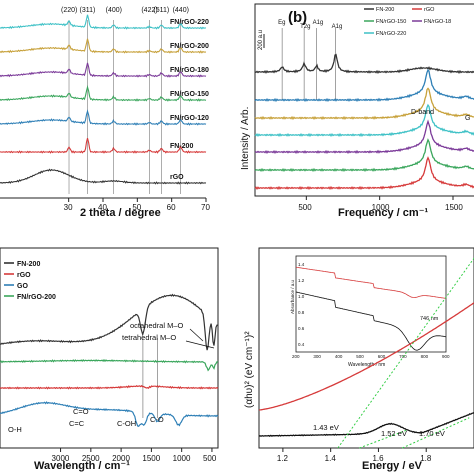 The width and height of the screenshot is (474, 474). What do you see at coordinates (301, 312) in the screenshot?
I see `tauc-inset-y-tick-3: 0.8` at bounding box center [301, 312].